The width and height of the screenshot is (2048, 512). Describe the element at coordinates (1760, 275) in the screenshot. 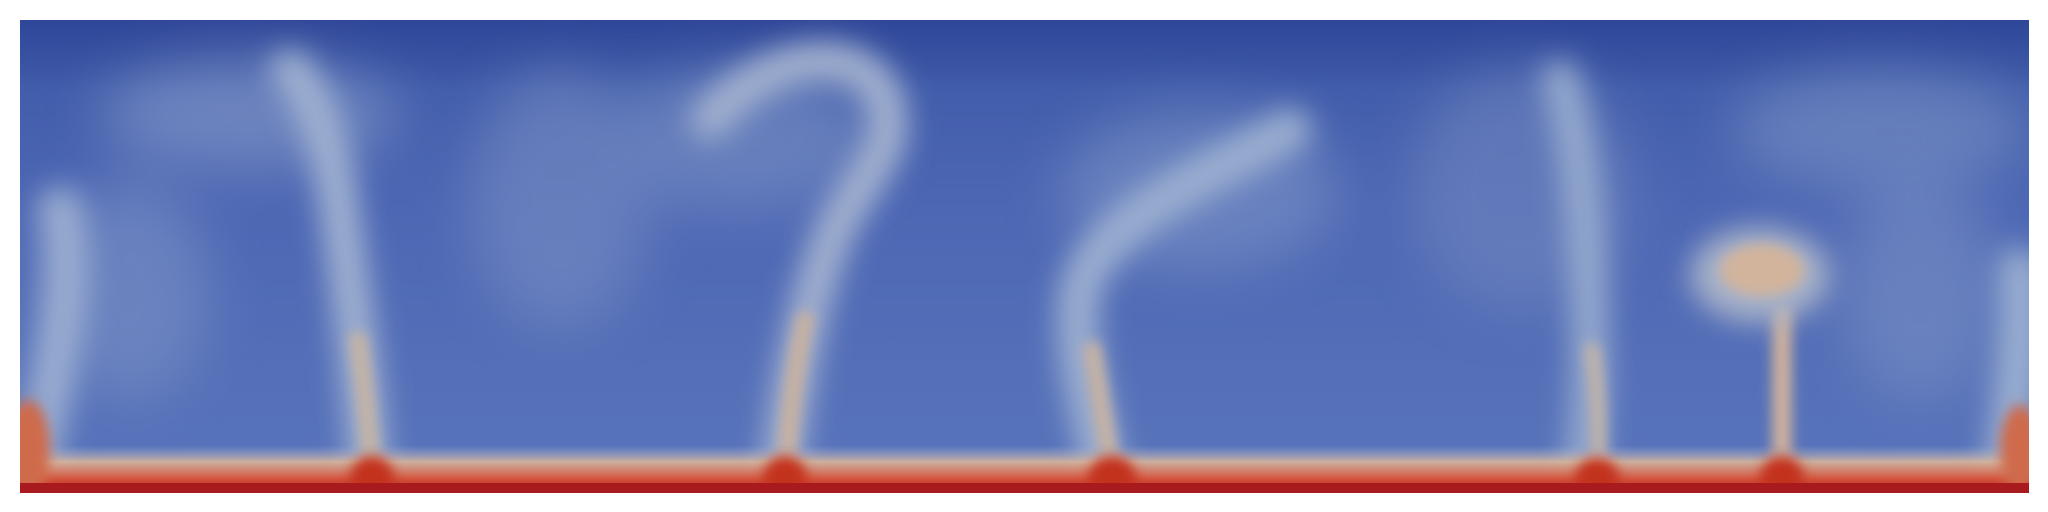

I see `mushroom-thermal` at that location.